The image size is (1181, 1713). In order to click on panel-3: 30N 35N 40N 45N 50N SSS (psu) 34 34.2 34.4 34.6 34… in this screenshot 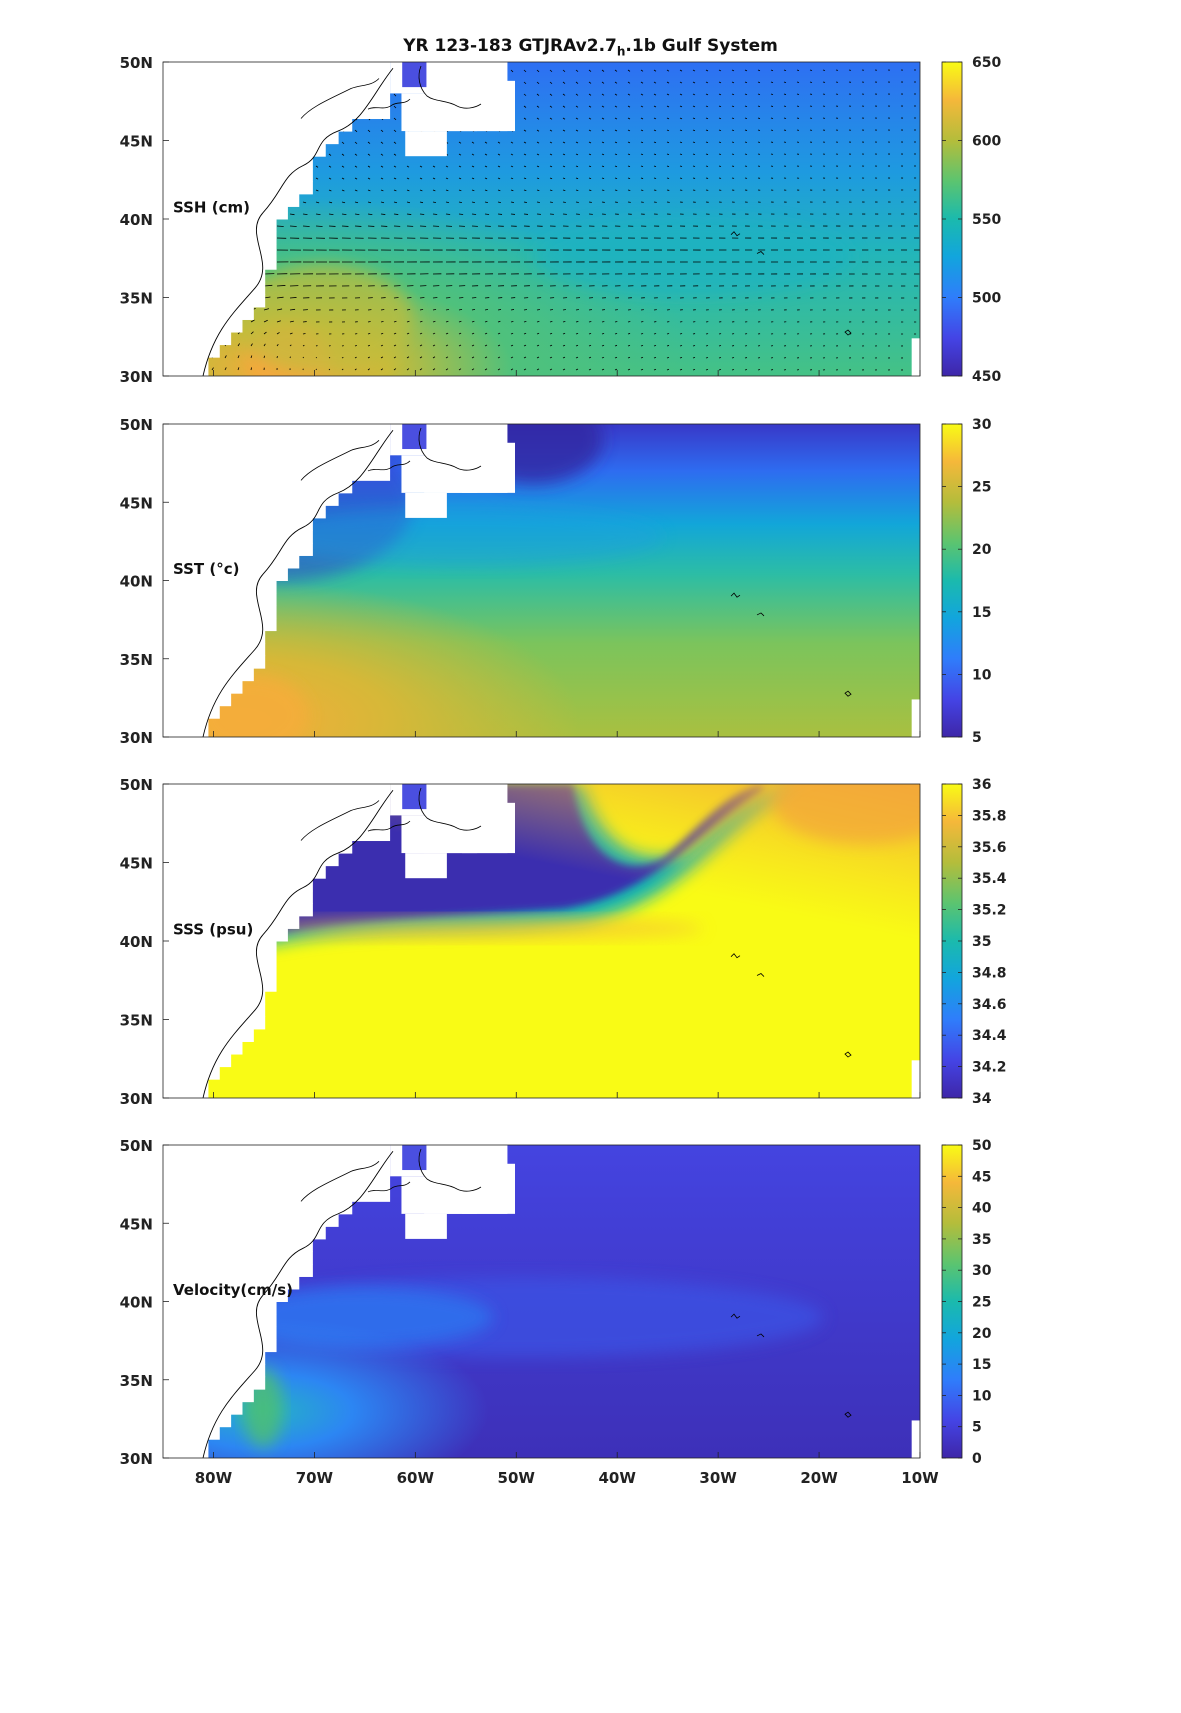, I will do `click(563, 942)`.